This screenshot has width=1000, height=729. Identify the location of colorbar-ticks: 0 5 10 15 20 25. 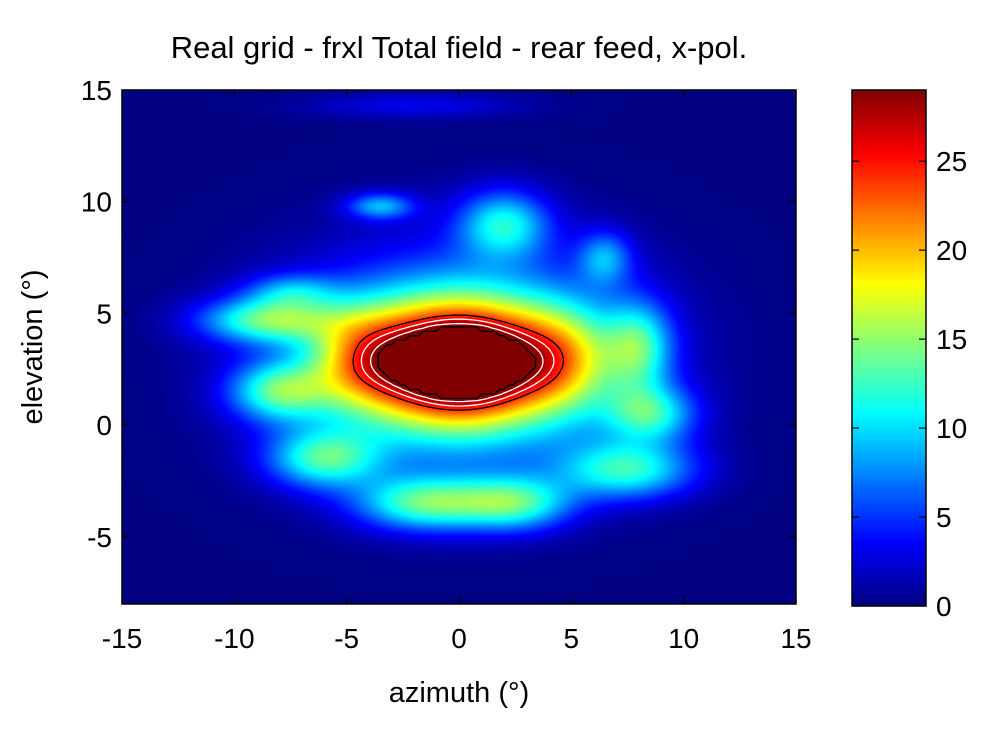
(909, 384).